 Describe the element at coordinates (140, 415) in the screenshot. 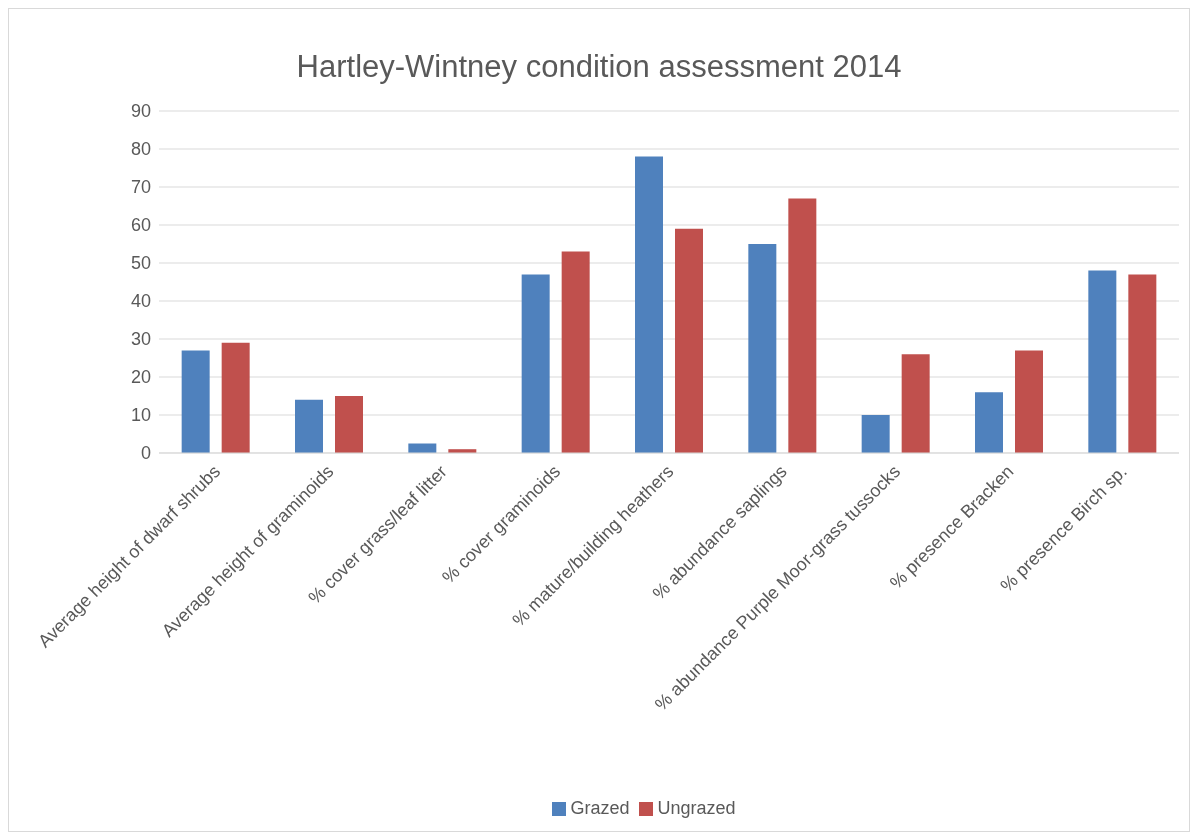

I see `y-tick-label: 10` at that location.